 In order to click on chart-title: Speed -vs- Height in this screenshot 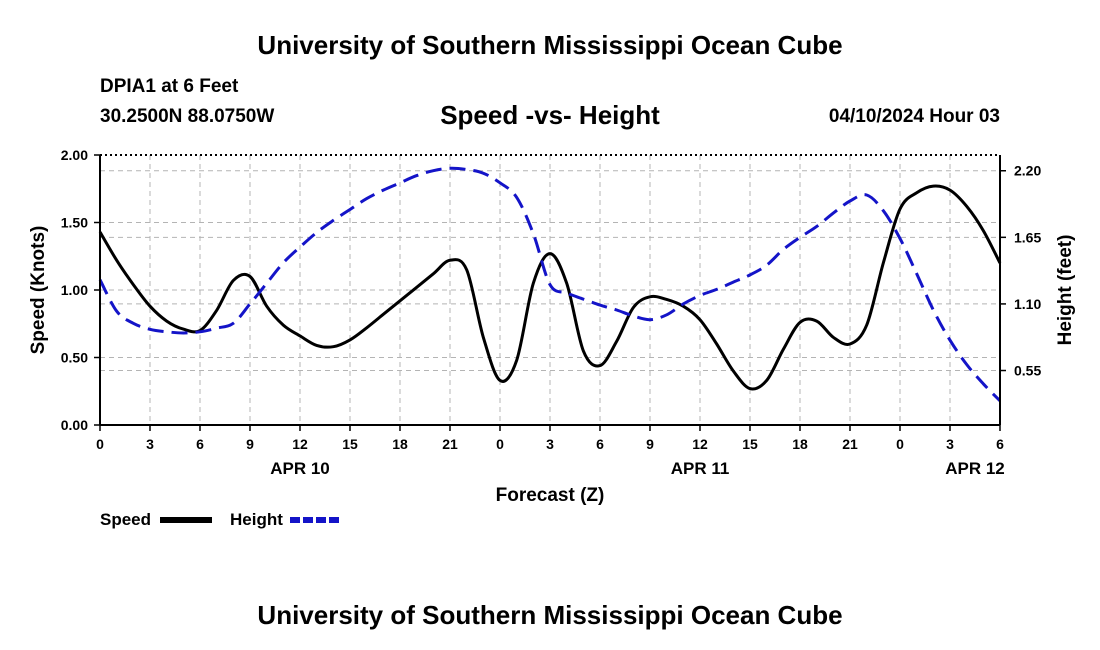, I will do `click(550, 115)`.